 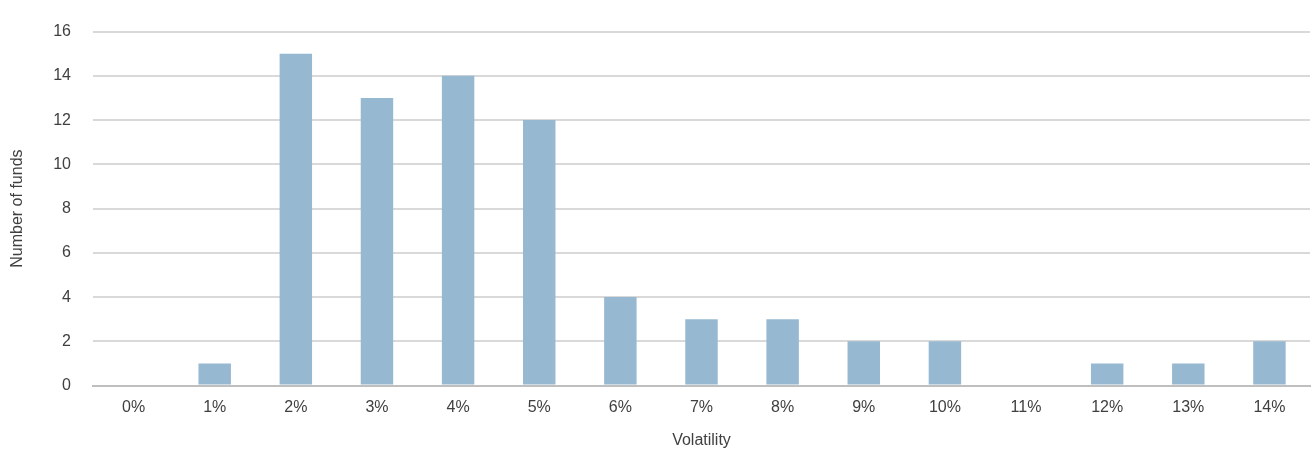 I want to click on x-tick-label: 2%, so click(x=296, y=406).